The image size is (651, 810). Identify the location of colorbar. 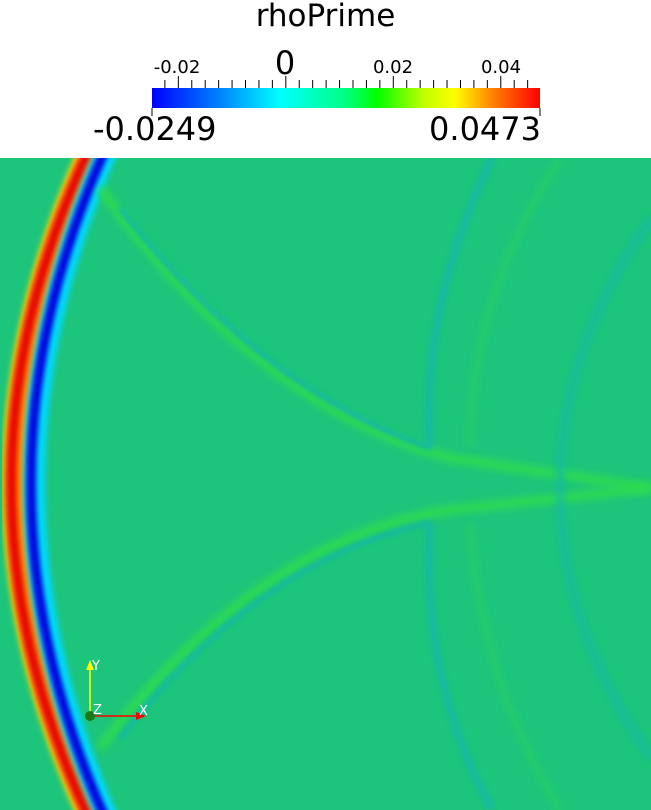
(346, 98).